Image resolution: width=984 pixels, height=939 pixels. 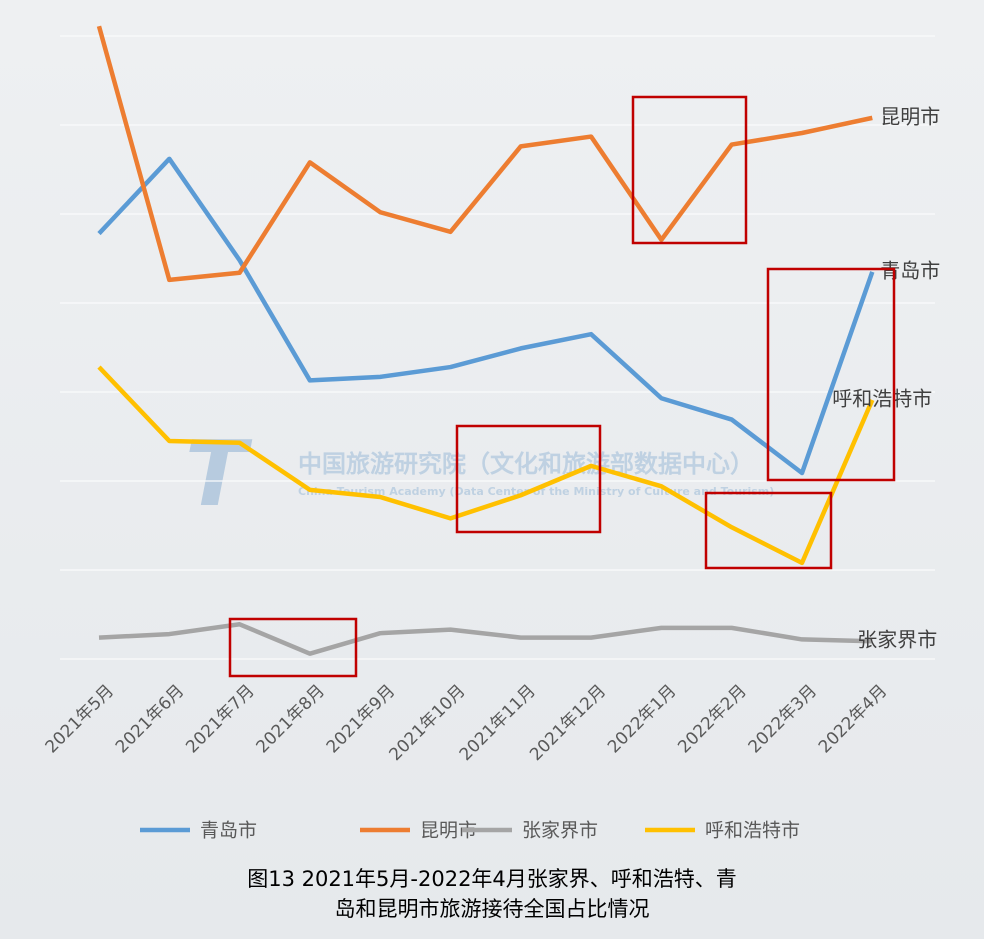 I want to click on series-end-label: 呼和浩特市, so click(x=882, y=399).